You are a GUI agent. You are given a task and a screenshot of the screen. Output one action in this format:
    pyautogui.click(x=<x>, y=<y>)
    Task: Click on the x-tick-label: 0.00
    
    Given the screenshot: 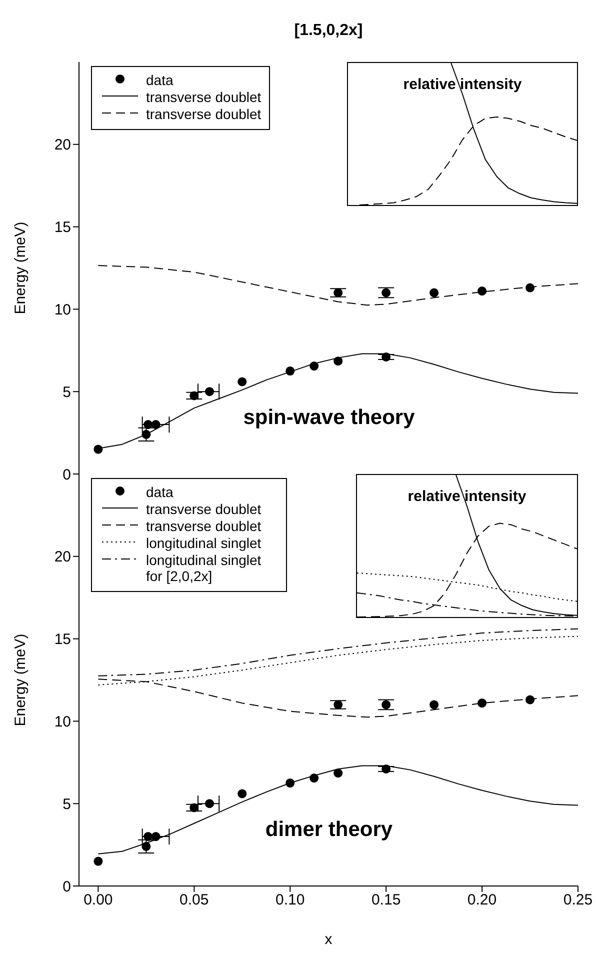 What is the action you would take?
    pyautogui.click(x=98, y=900)
    